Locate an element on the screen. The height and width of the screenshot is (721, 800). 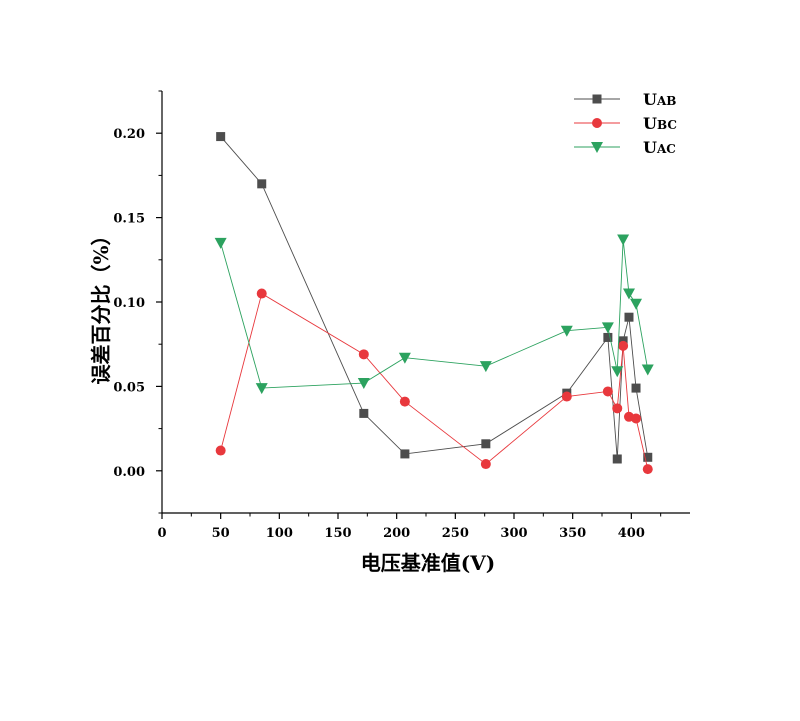
x-tick-label: 150 is located at coordinates (337, 533).